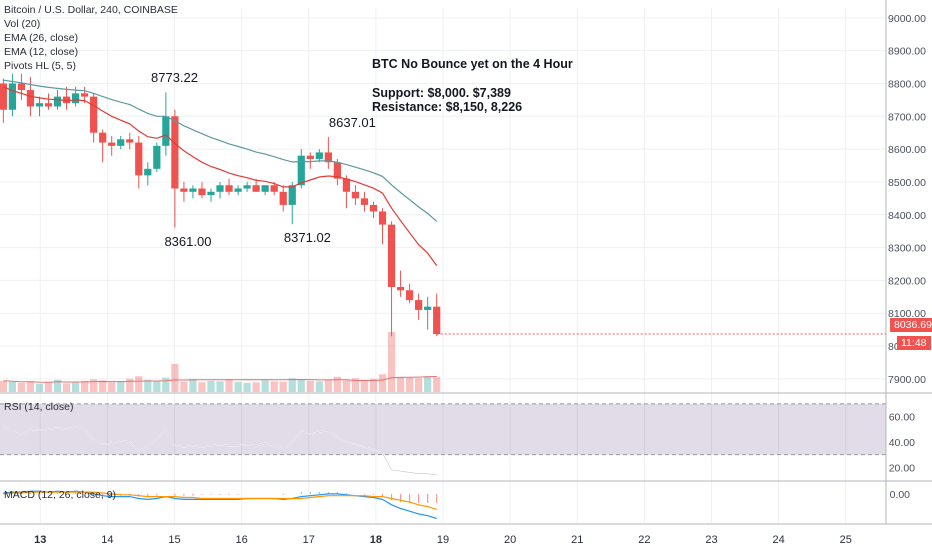  I want to click on macd-line, so click(220, 505).